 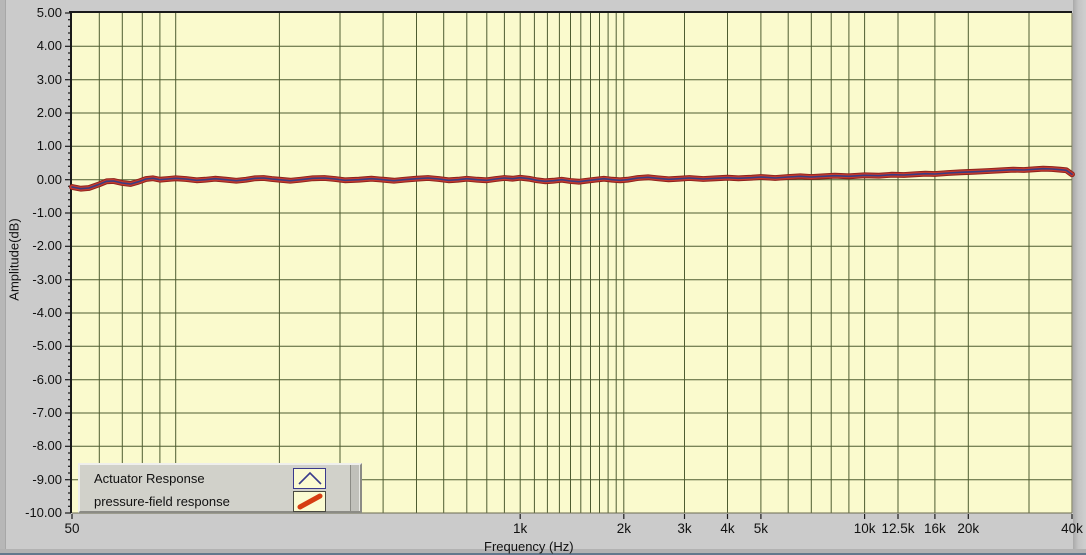 I want to click on y-tick-label: -10.00, so click(x=43, y=512).